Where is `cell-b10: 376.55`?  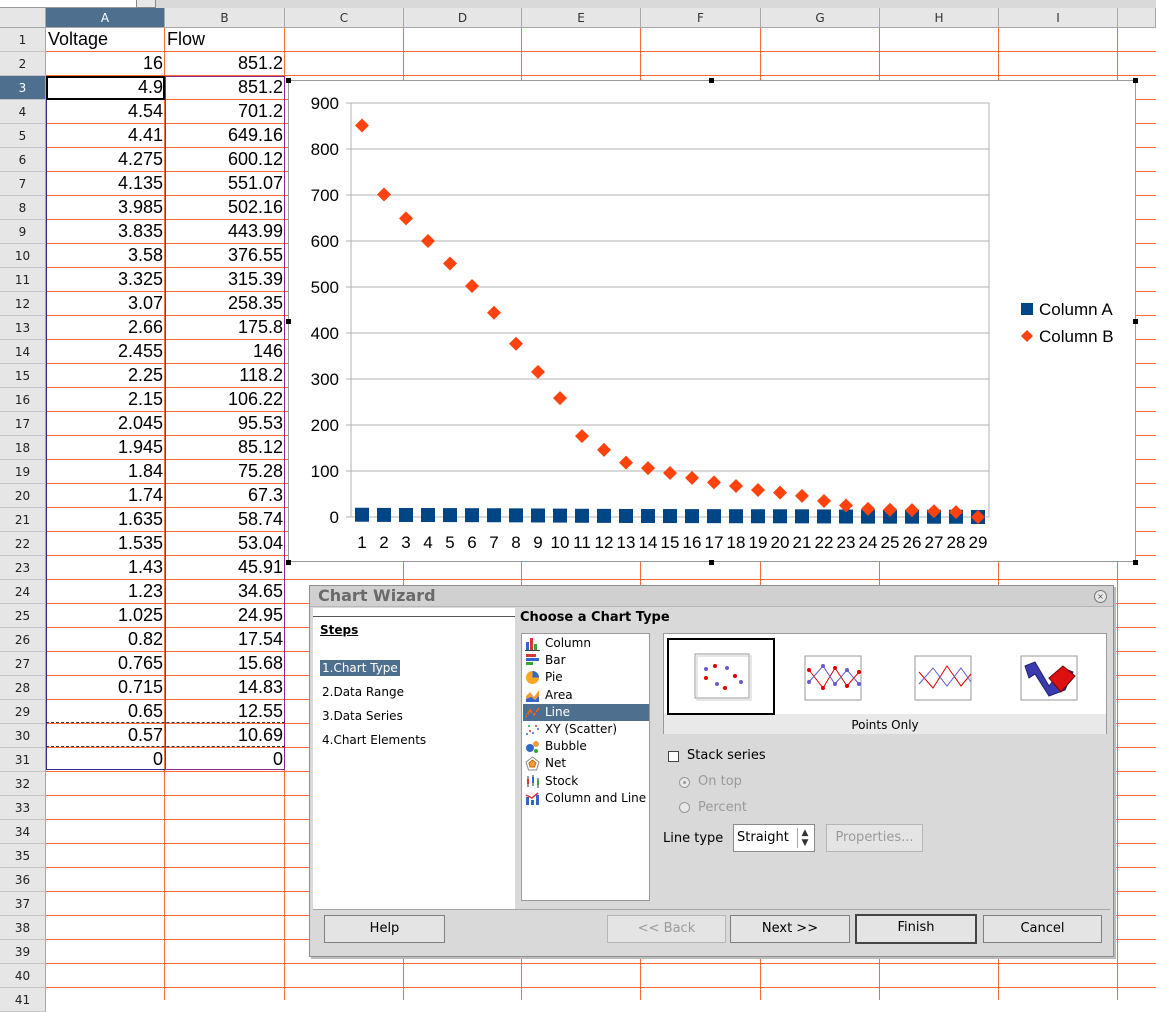 cell-b10: 376.55 is located at coordinates (255, 255).